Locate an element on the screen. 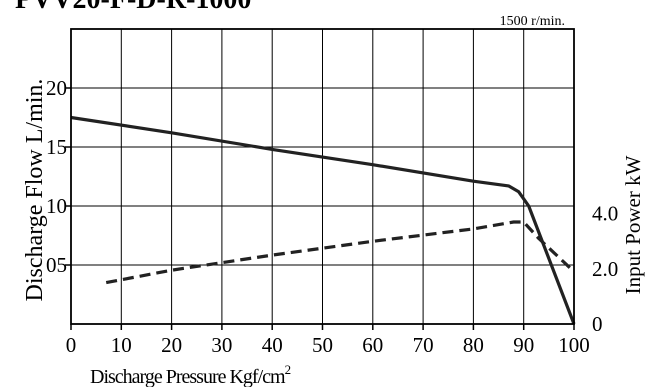  x-tick-label: 30 is located at coordinates (221, 345).